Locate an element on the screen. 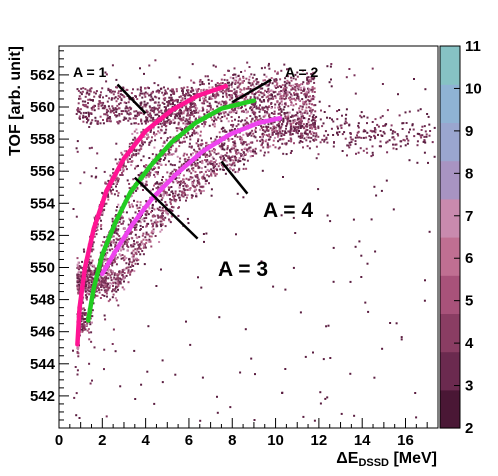 This screenshot has width=498, height=476. colorbar-frame is located at coordinates (450, 237).